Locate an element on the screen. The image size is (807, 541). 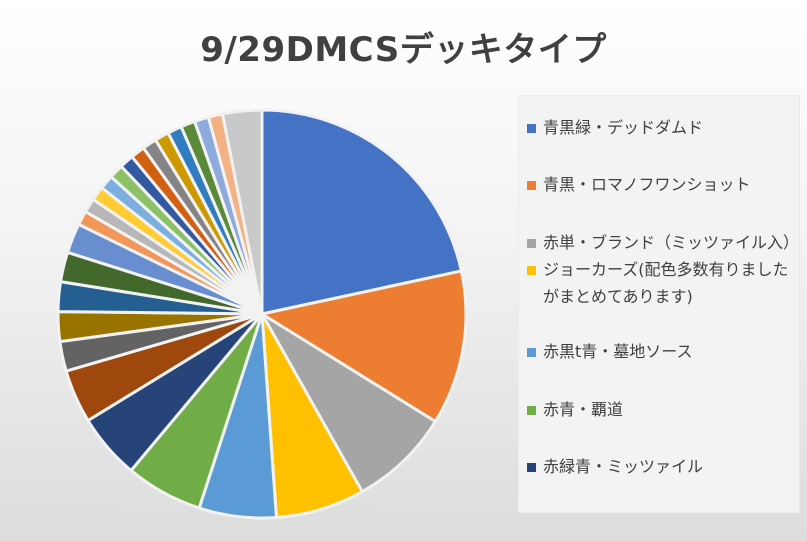
legend-item: 赤単・ブランド（ミッツァイル入） is located at coordinates (663, 242).